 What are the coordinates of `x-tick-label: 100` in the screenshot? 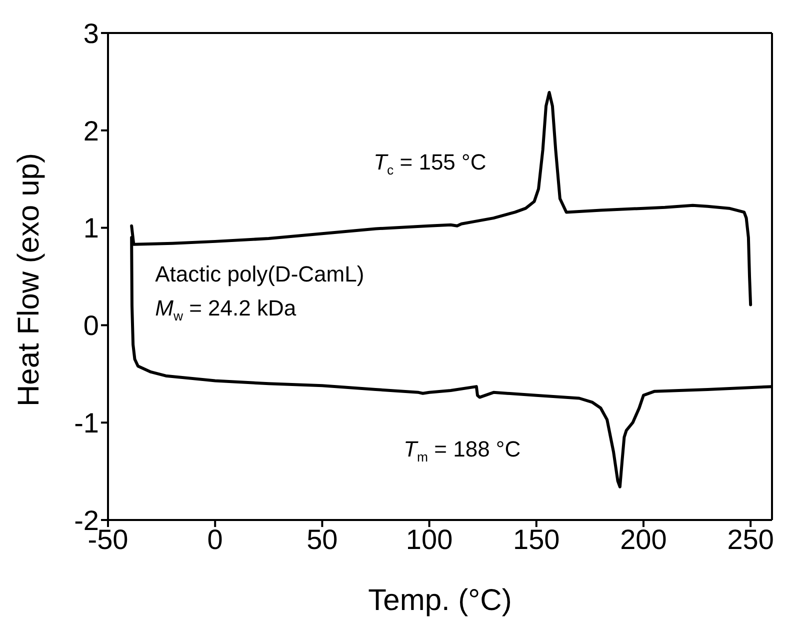 It's located at (429, 539).